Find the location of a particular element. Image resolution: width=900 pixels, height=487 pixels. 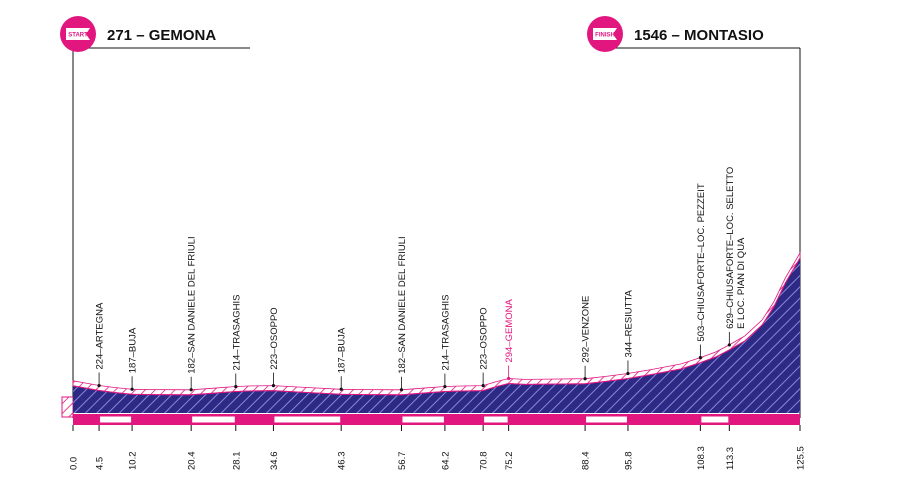

start-badge-text: START is located at coordinates (78, 35).